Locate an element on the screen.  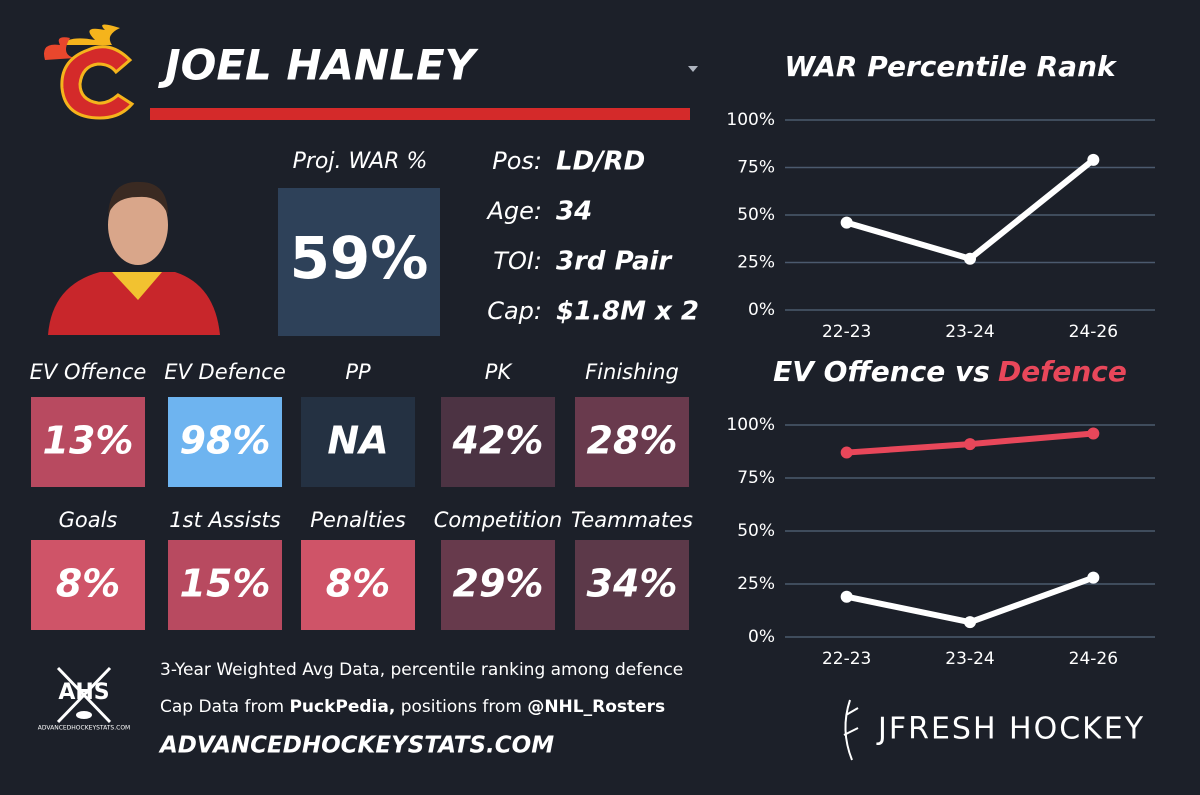
tile-value: 42% is located at coordinates (498, 441).